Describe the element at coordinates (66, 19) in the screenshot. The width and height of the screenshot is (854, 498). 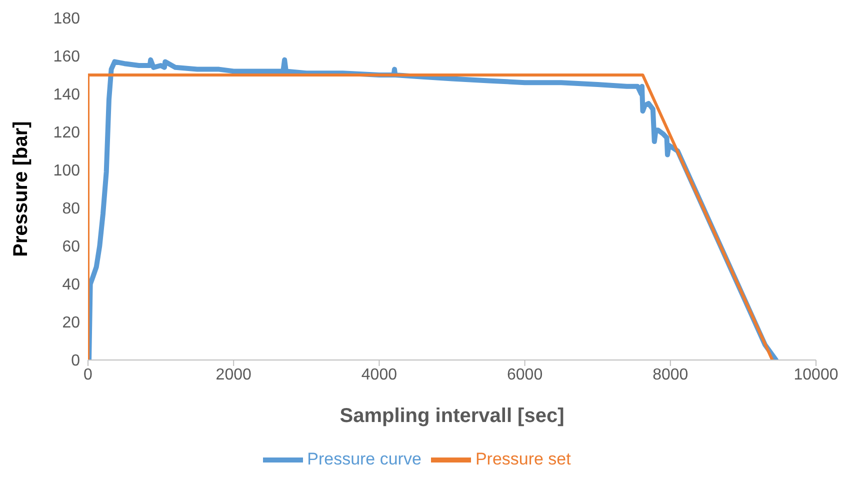
I see `y-tick-label: 180` at that location.